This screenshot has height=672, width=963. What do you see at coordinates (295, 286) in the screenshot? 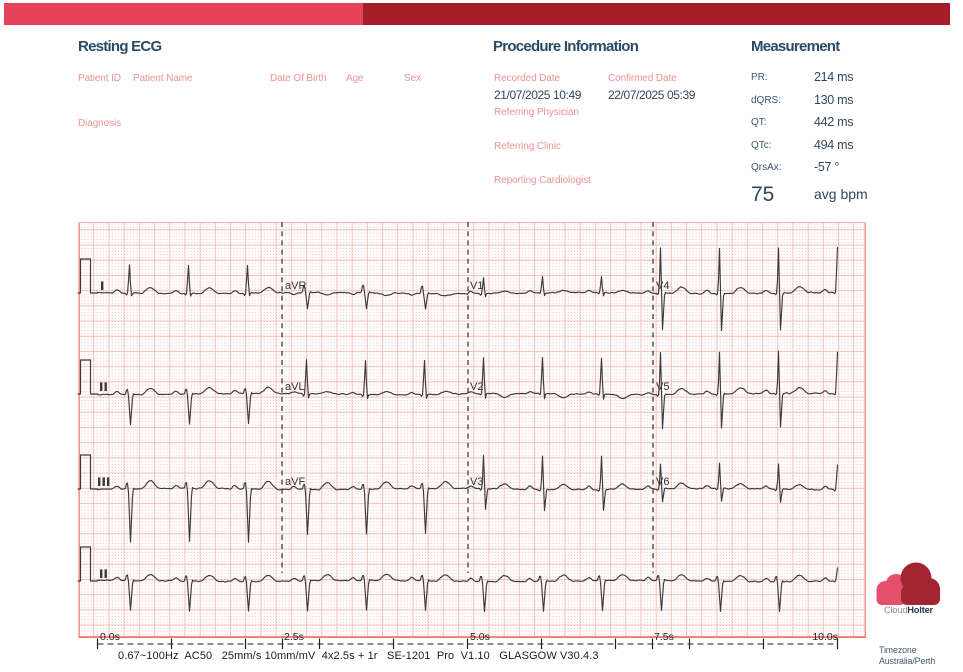
I see `svg-text: aVR` at bounding box center [295, 286].